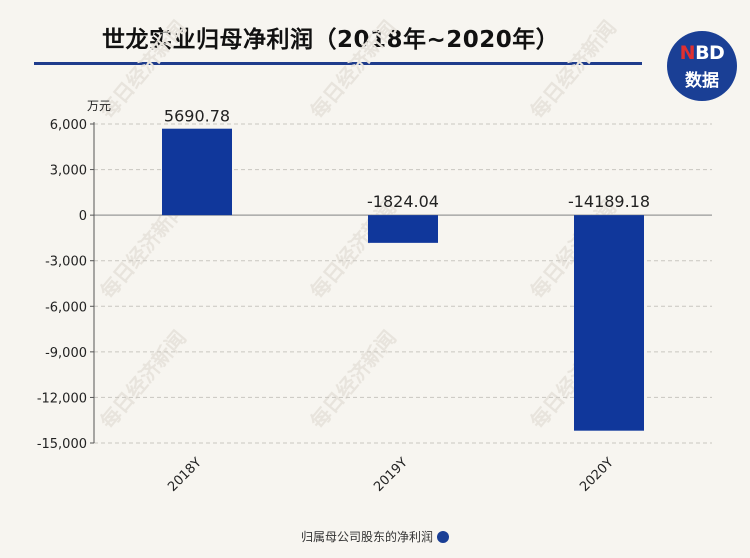  Describe the element at coordinates (597, 475) in the screenshot. I see `x-category-label: 2020Y` at that location.